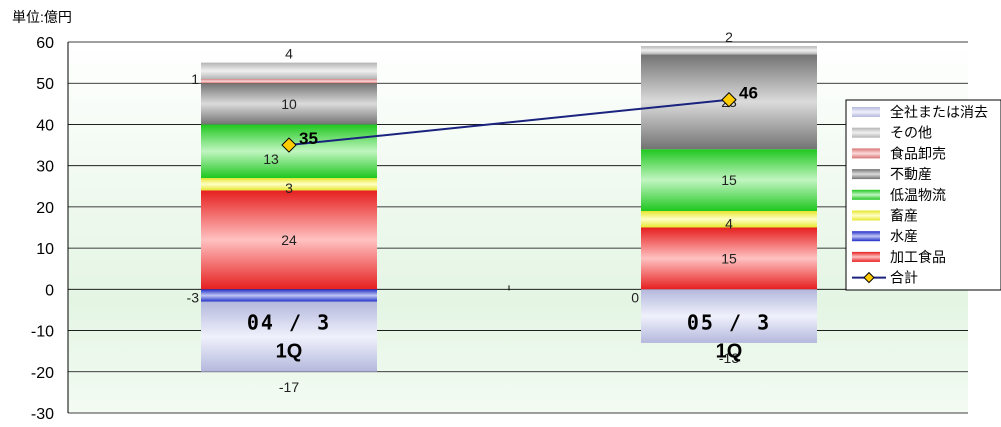 This screenshot has height=427, width=1001. I want to click on bar-data-label: -17, so click(289, 387).